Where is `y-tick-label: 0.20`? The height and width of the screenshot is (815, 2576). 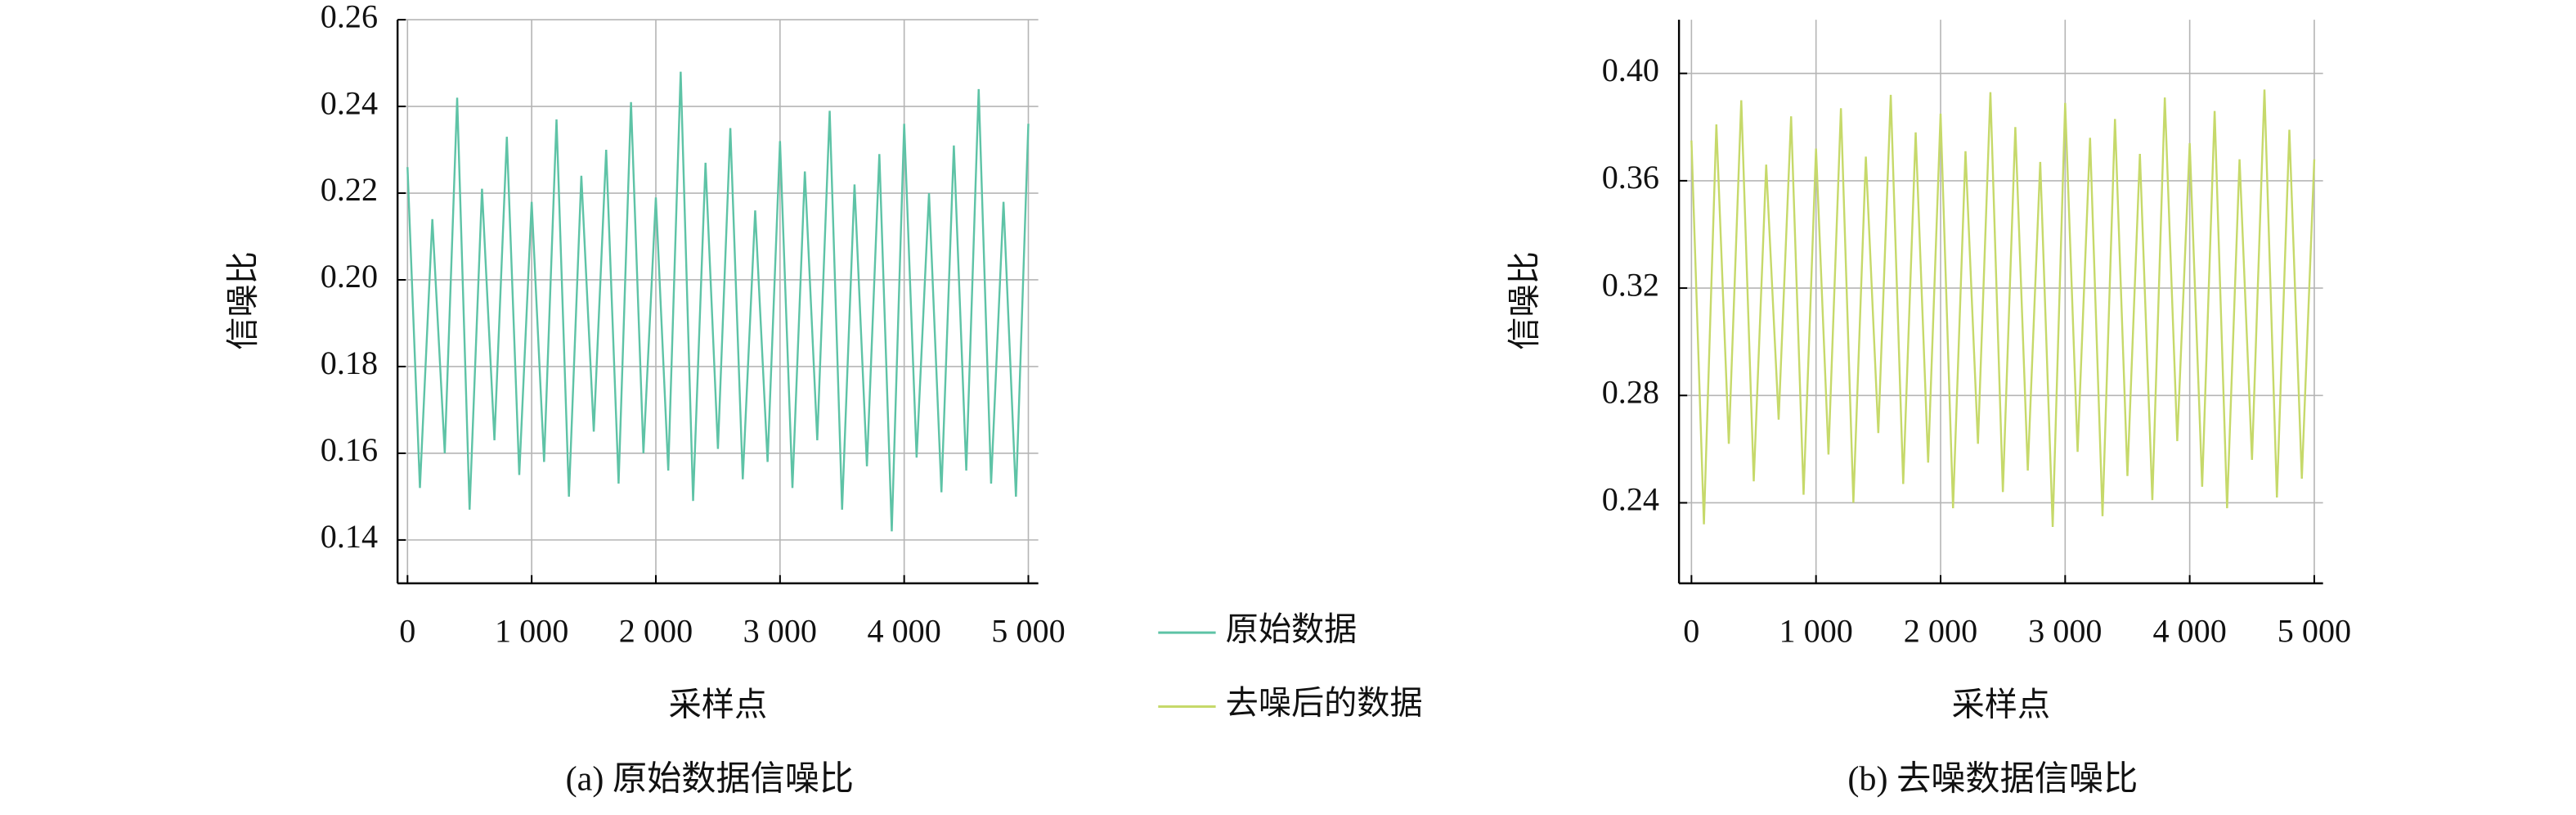 y-tick-label: 0.20 is located at coordinates (350, 276).